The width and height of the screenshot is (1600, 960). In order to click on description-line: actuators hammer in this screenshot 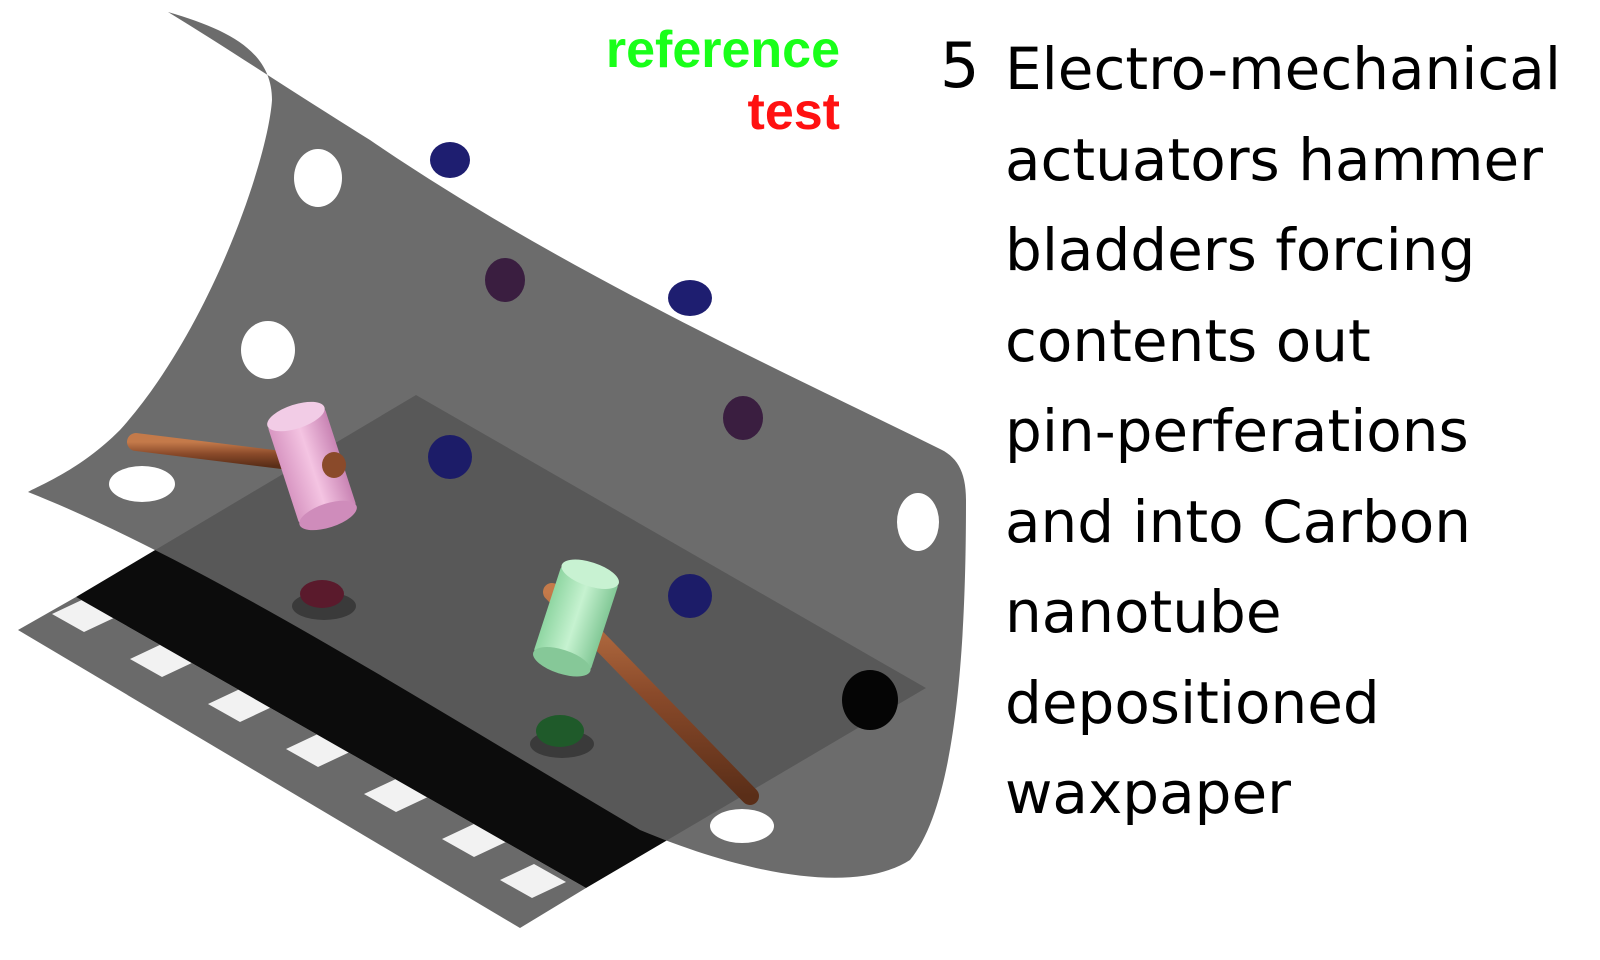, I will do `click(1274, 159)`.